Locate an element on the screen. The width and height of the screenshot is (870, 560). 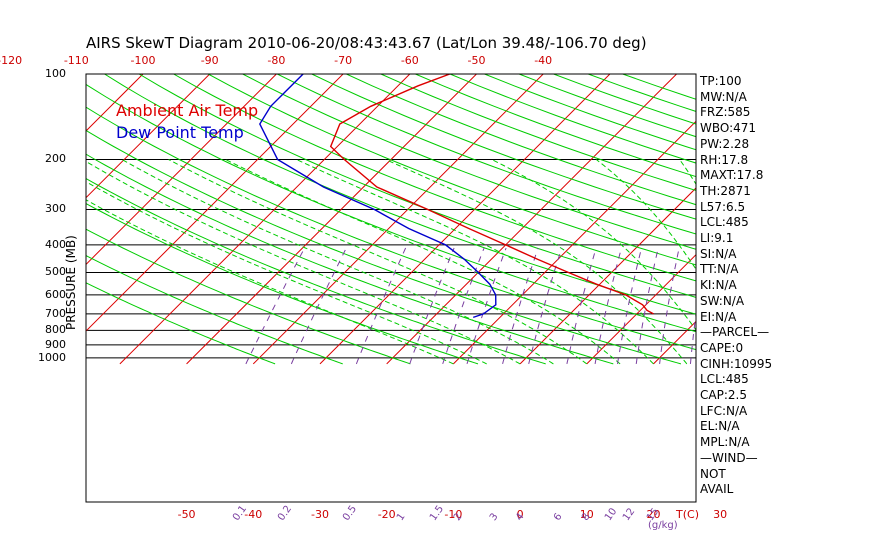
index-label: MAXT:17.8 is located at coordinates (732, 175).